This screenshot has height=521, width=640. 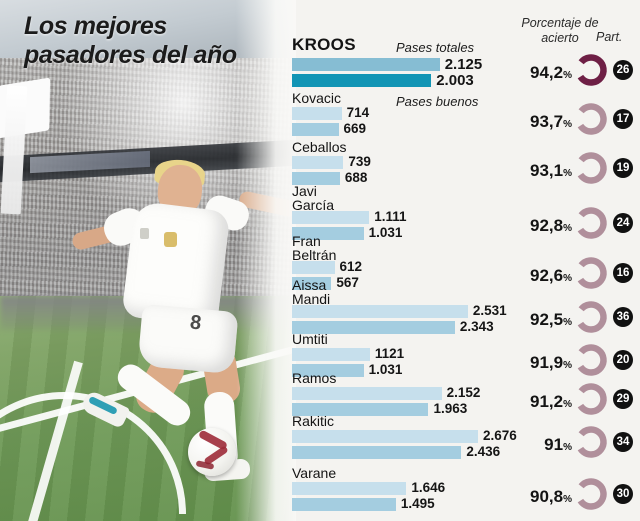 I want to click on participation-badge: 17, so click(x=623, y=119).